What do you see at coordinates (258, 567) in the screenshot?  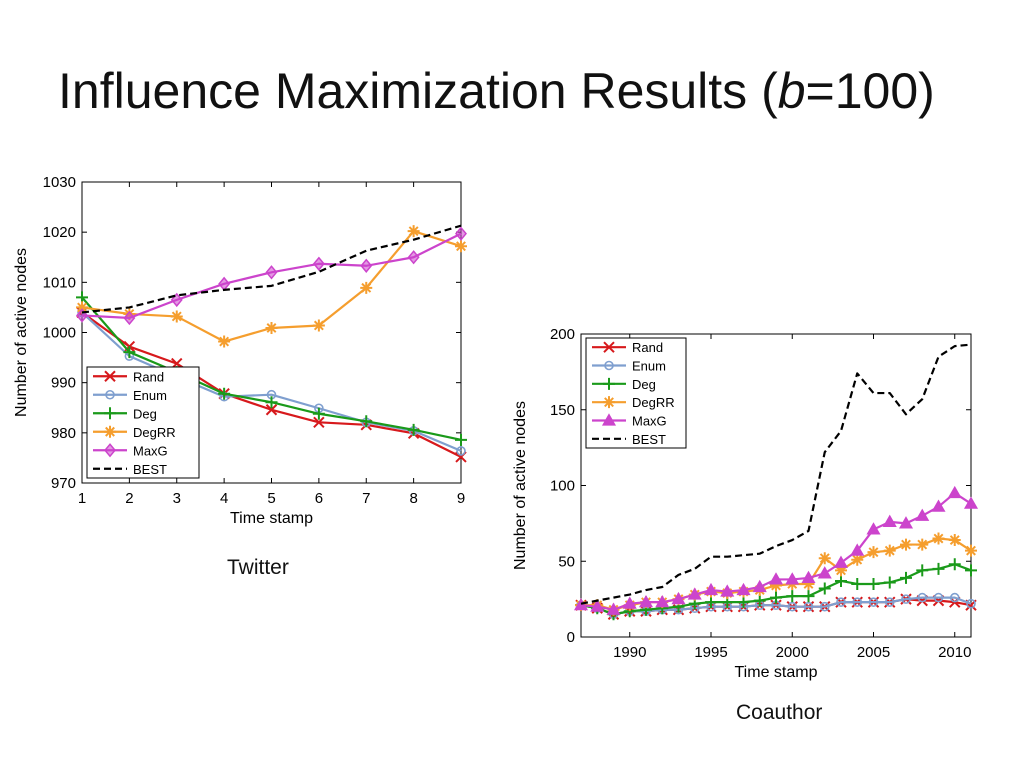 I see `twitter-caption: Twitter` at bounding box center [258, 567].